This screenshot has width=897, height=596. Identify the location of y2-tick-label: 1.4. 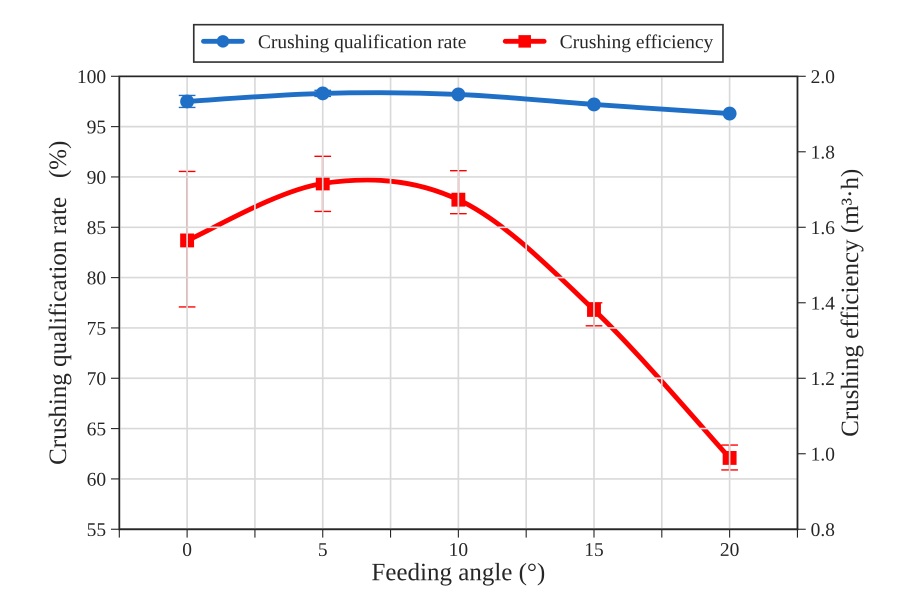
(823, 303).